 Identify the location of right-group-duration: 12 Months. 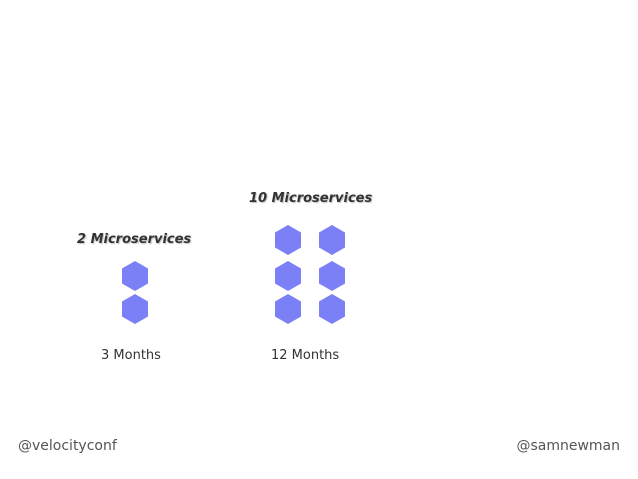
(305, 355).